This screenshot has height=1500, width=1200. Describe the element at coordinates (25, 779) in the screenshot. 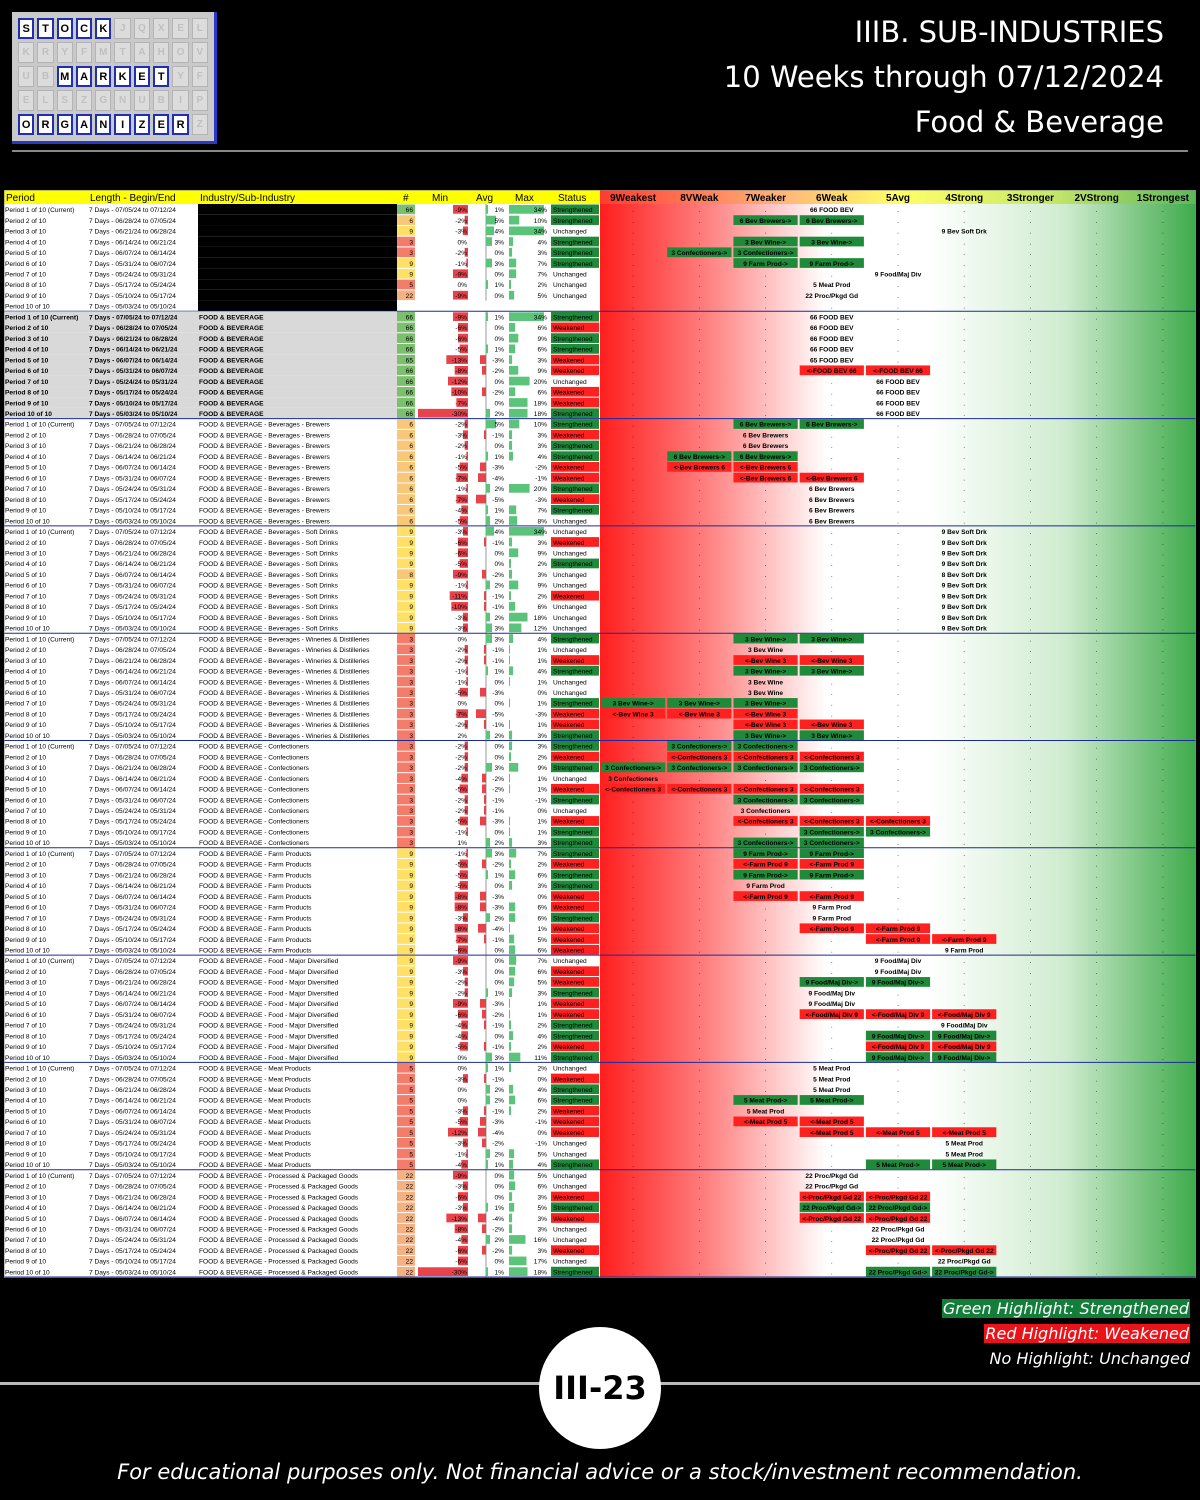

I see `row-period: Period 4 of 10` at that location.